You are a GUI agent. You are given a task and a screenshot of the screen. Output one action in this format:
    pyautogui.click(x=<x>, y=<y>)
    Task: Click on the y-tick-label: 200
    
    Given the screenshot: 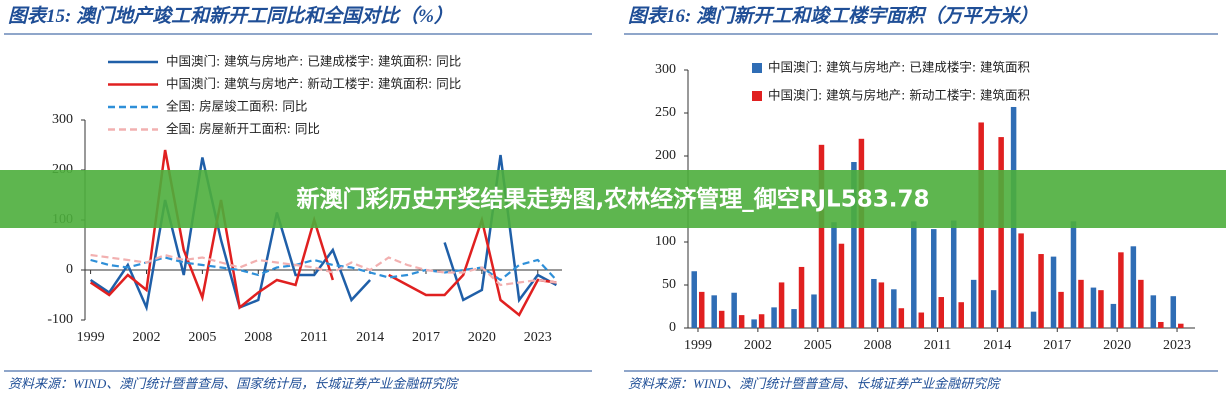 What is the action you would take?
    pyautogui.click(x=665, y=155)
    